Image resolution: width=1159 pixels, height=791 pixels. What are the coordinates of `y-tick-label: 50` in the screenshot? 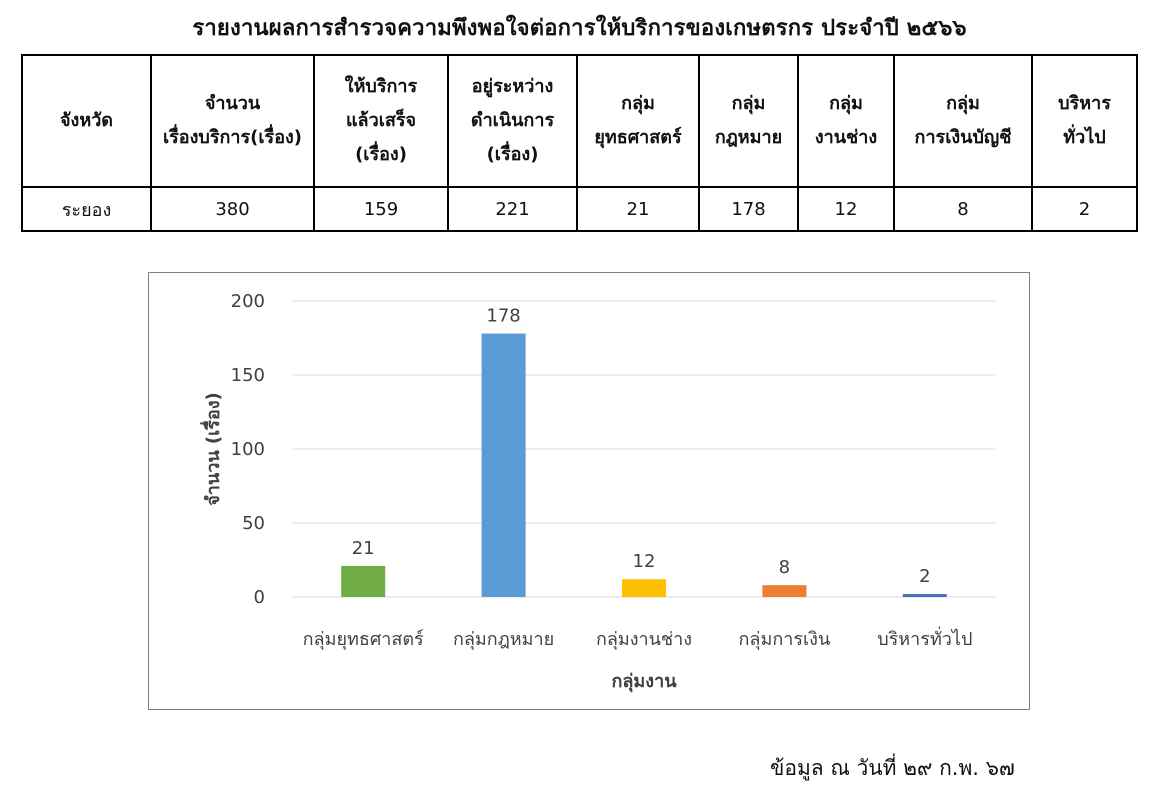 It's located at (253, 523).